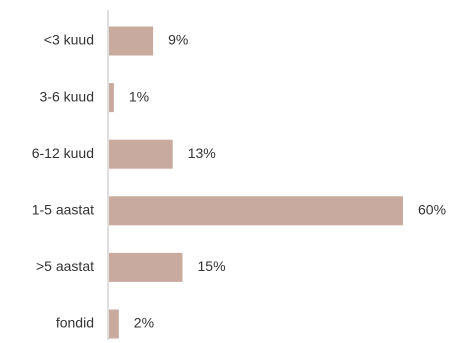 The height and width of the screenshot is (343, 462). I want to click on value-label: 15%, so click(212, 266).